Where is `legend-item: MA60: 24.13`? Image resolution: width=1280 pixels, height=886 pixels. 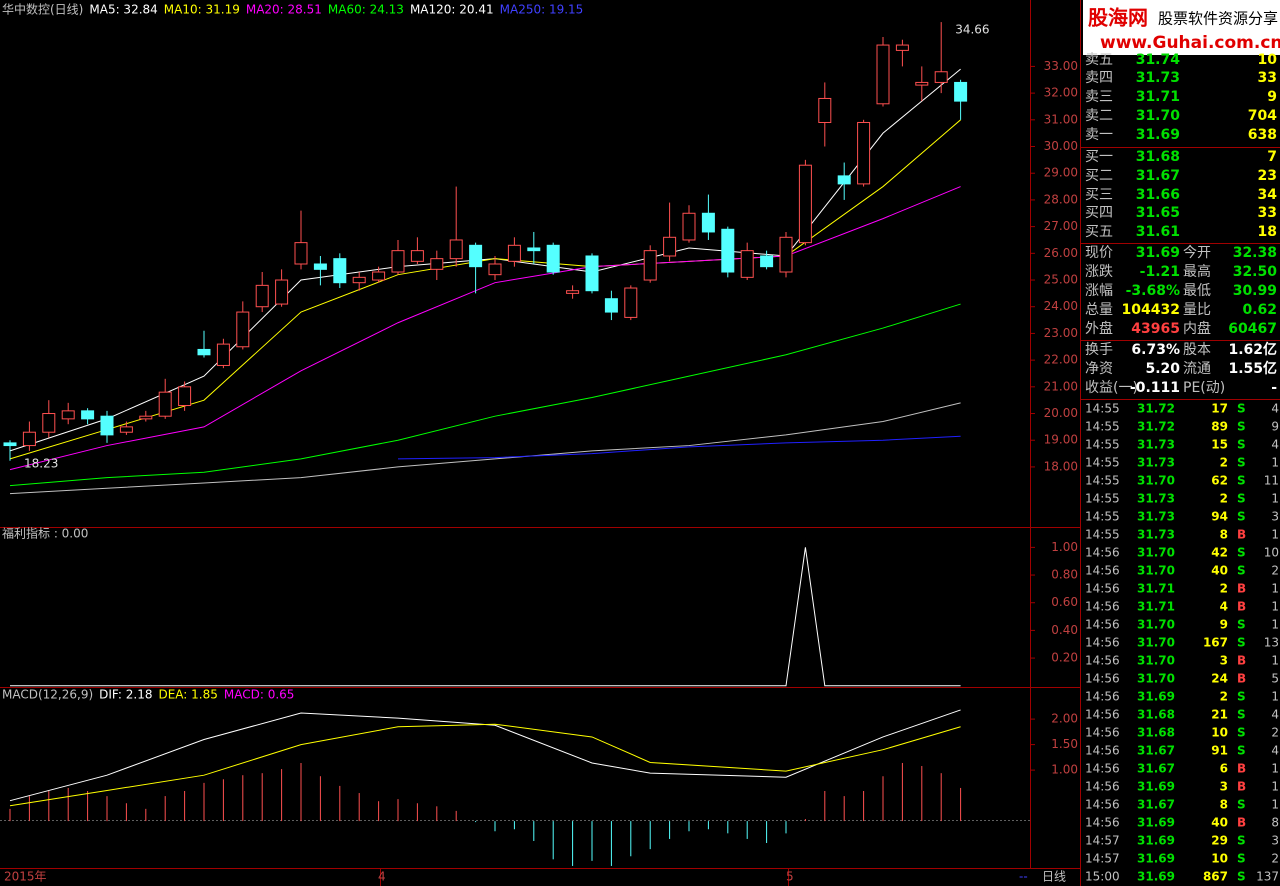
legend-item: MA60: 24.13 is located at coordinates (366, 10).